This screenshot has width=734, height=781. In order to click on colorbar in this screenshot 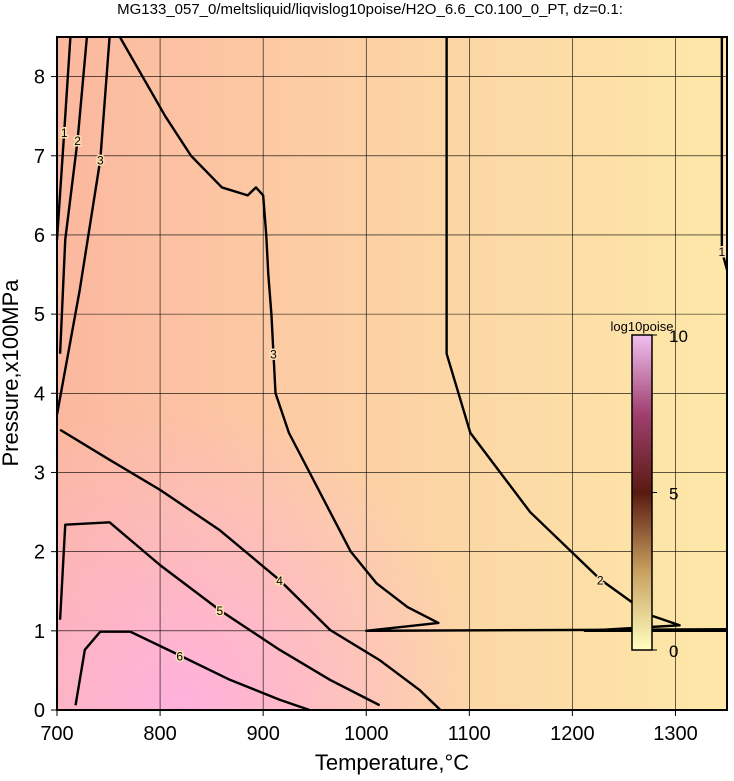, I will do `click(642, 492)`.